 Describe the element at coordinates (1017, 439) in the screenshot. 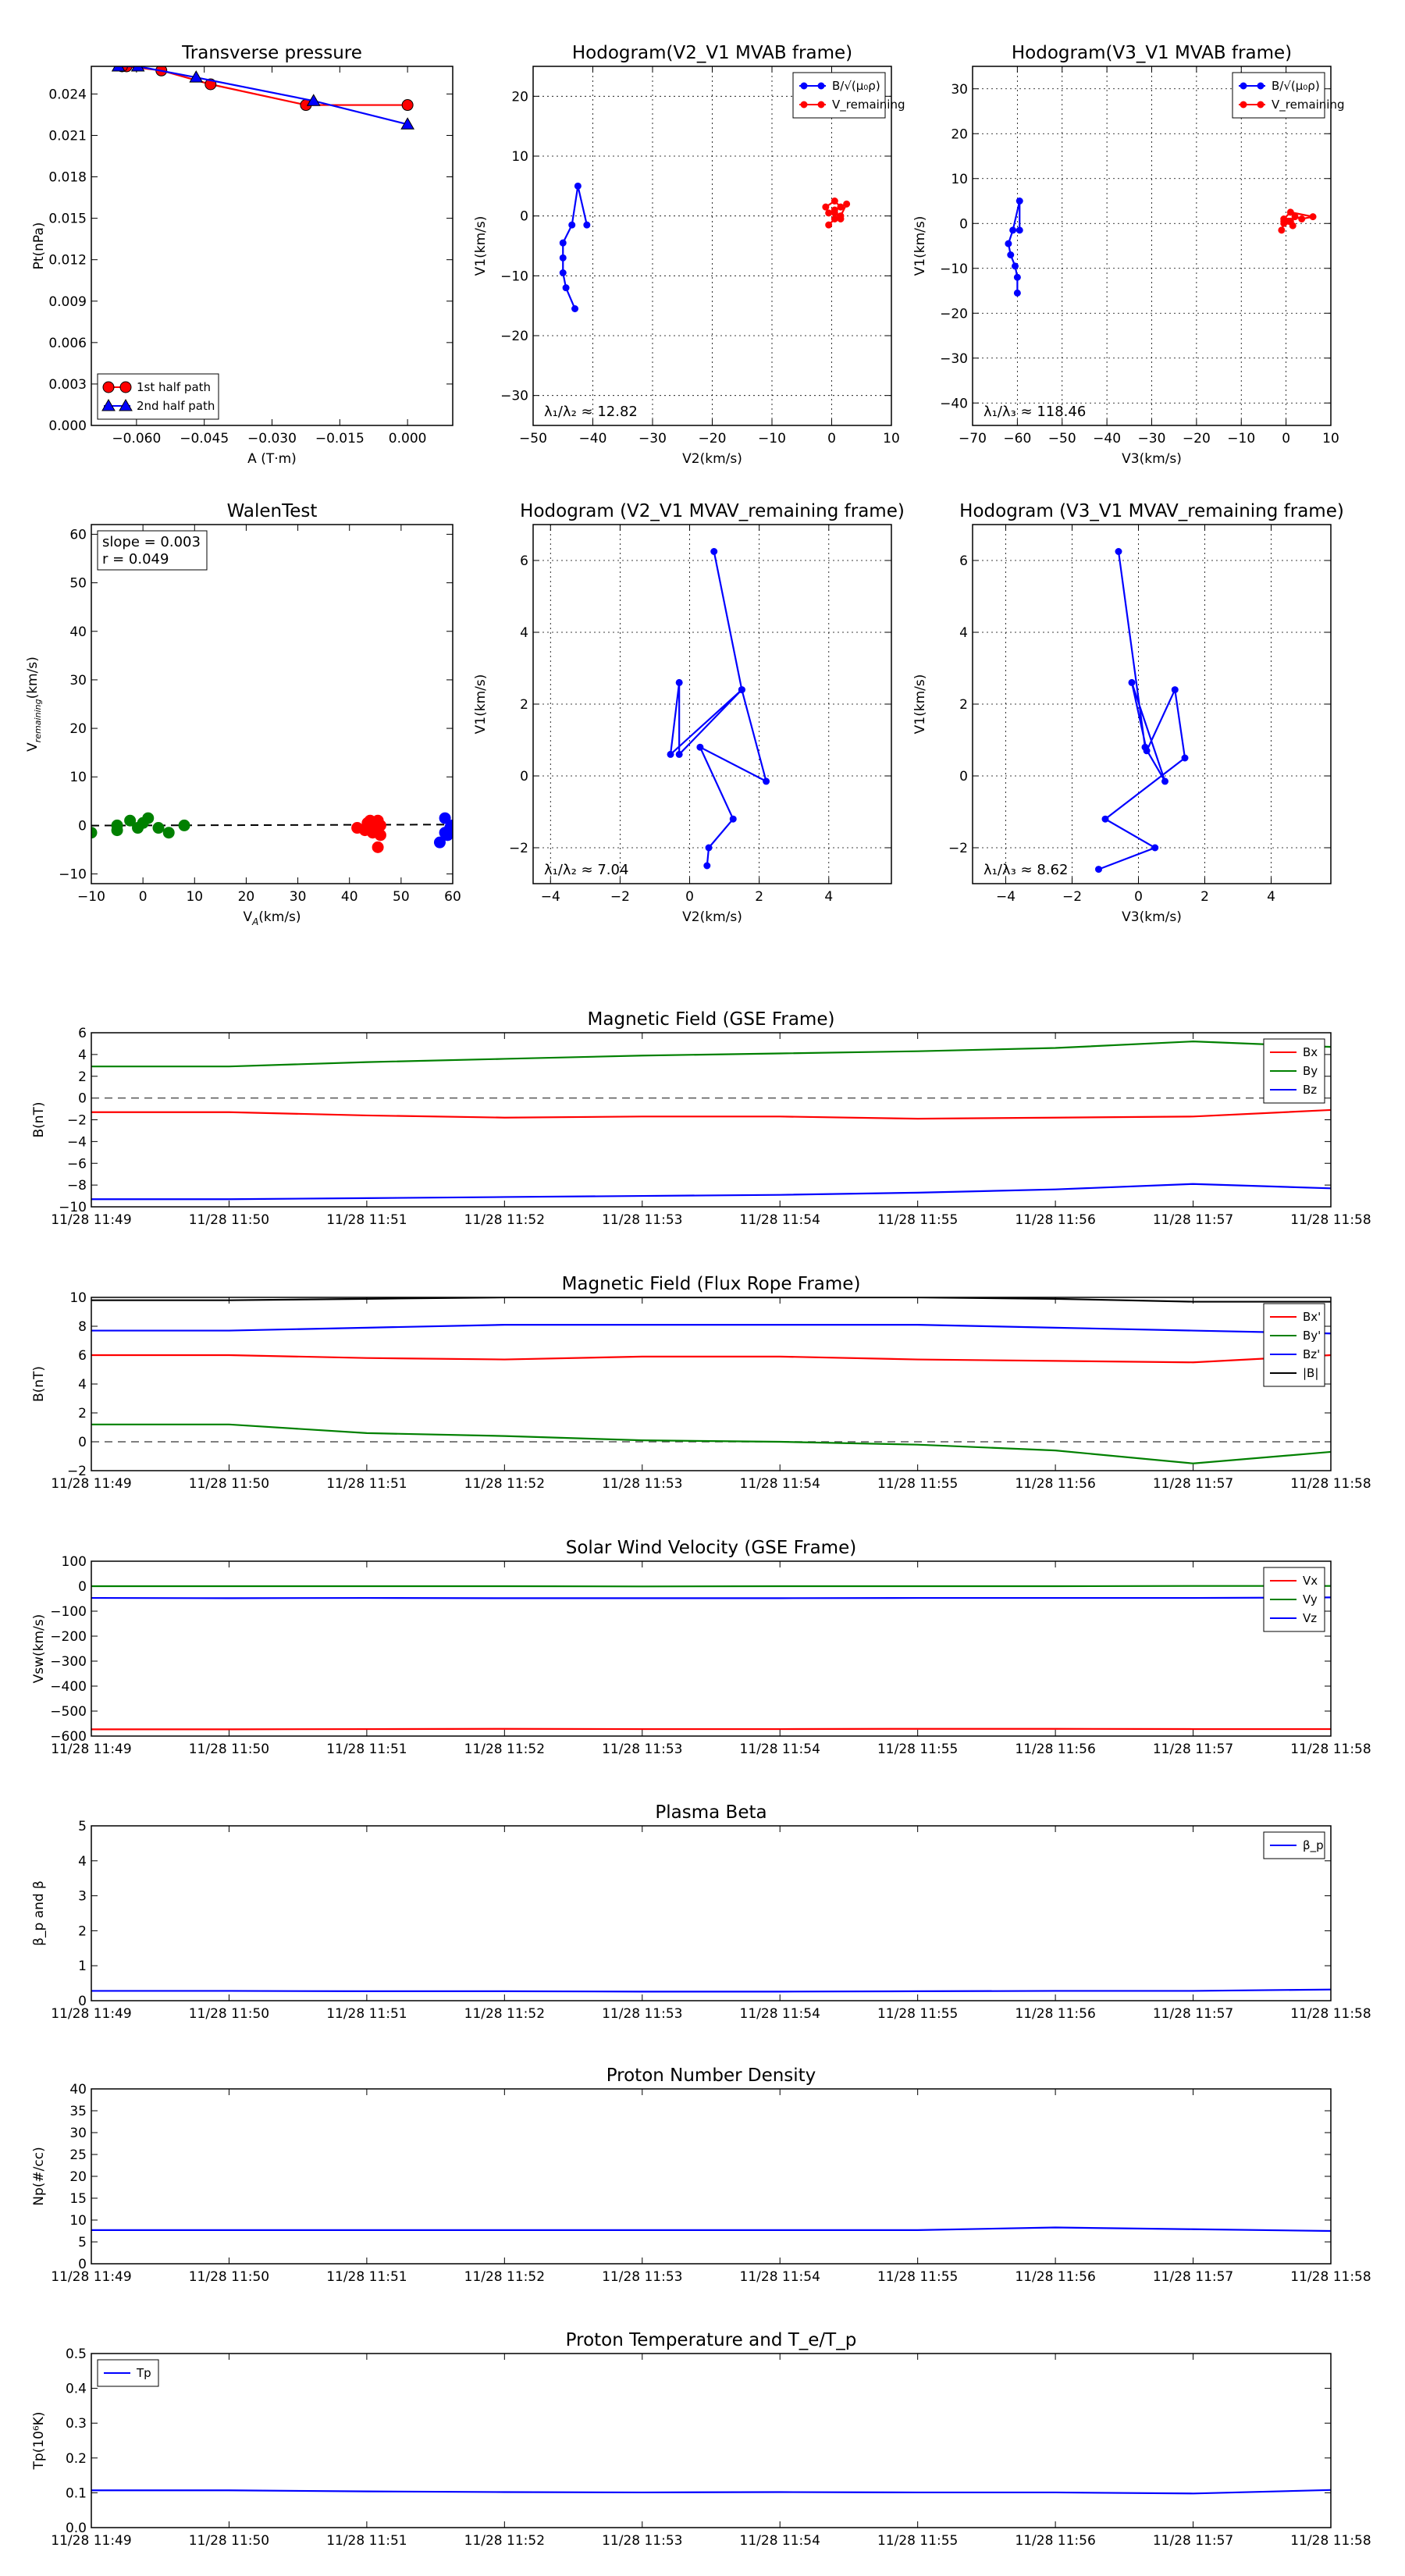

I see `x-tick-label: −60` at that location.